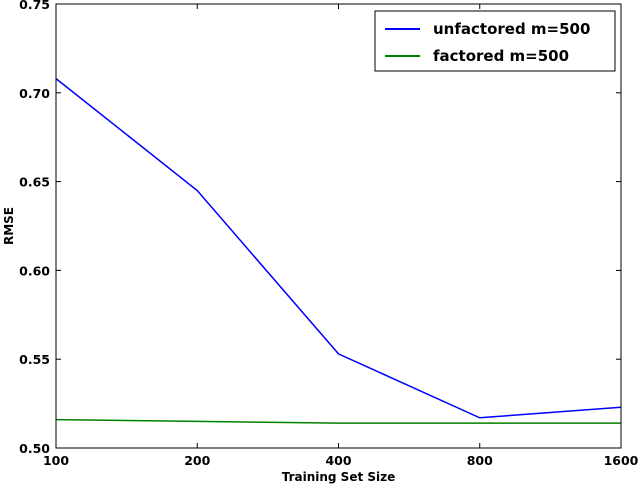 This screenshot has height=484, width=640. I want to click on legend-box, so click(495, 41).